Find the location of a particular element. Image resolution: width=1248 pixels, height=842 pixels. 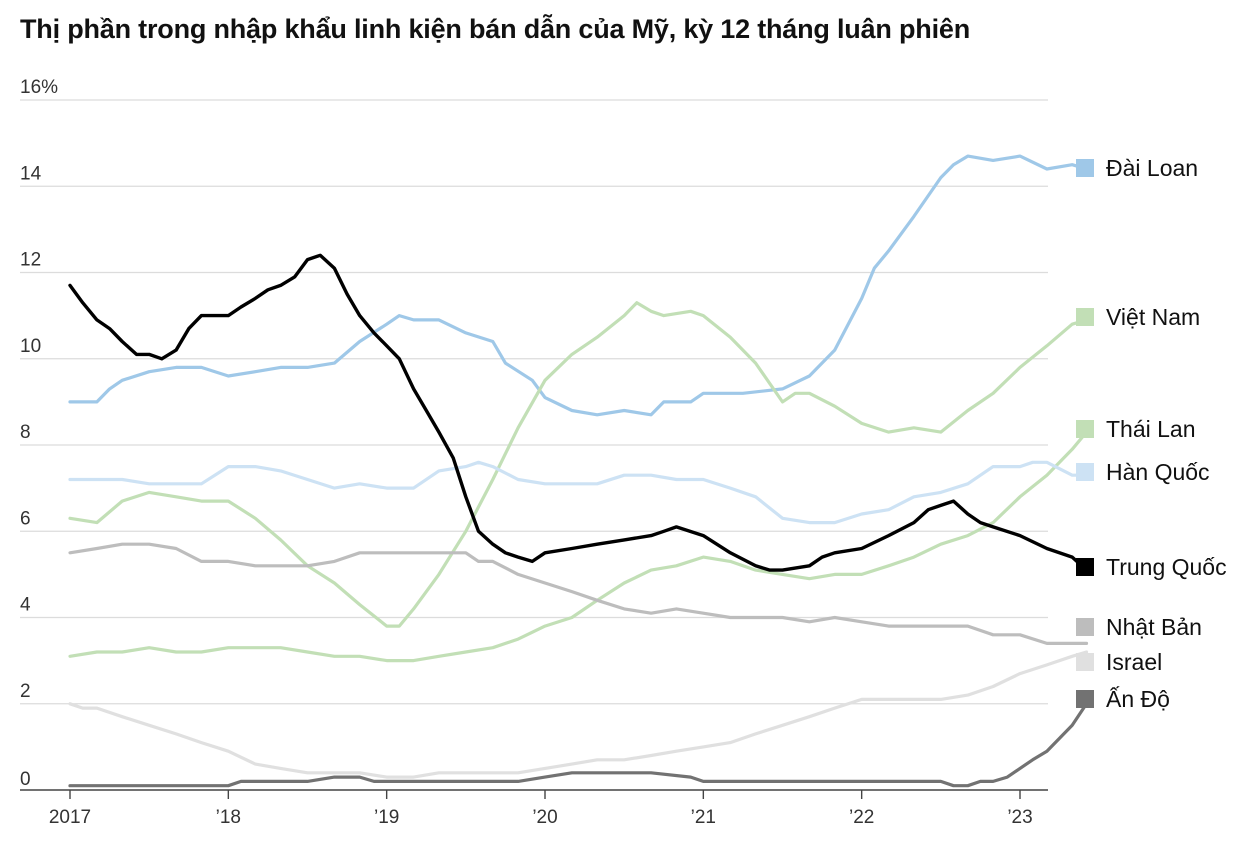

legend-swatch-israel is located at coordinates (1085, 662).